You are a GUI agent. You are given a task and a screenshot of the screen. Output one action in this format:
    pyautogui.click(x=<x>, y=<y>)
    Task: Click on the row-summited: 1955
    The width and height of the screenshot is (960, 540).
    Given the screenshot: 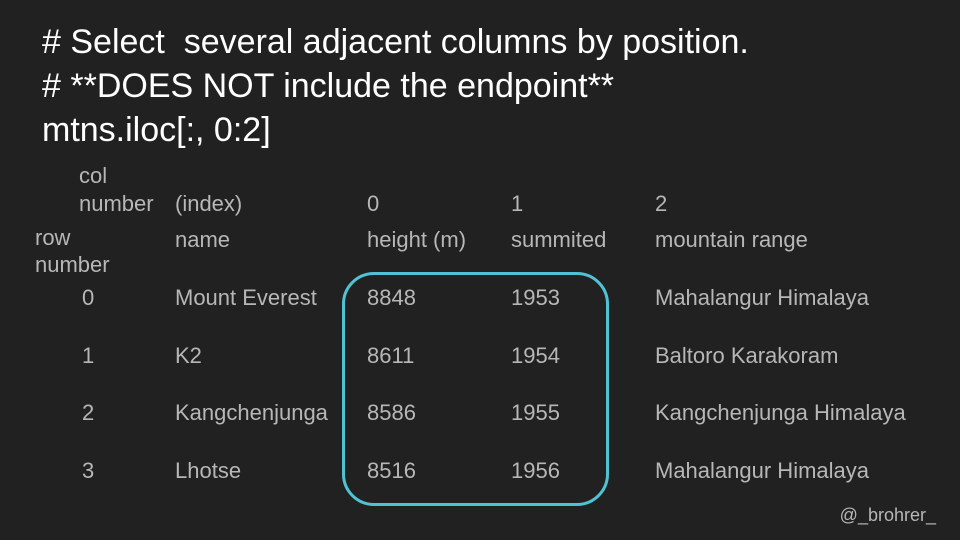 What is the action you would take?
    pyautogui.click(x=535, y=412)
    